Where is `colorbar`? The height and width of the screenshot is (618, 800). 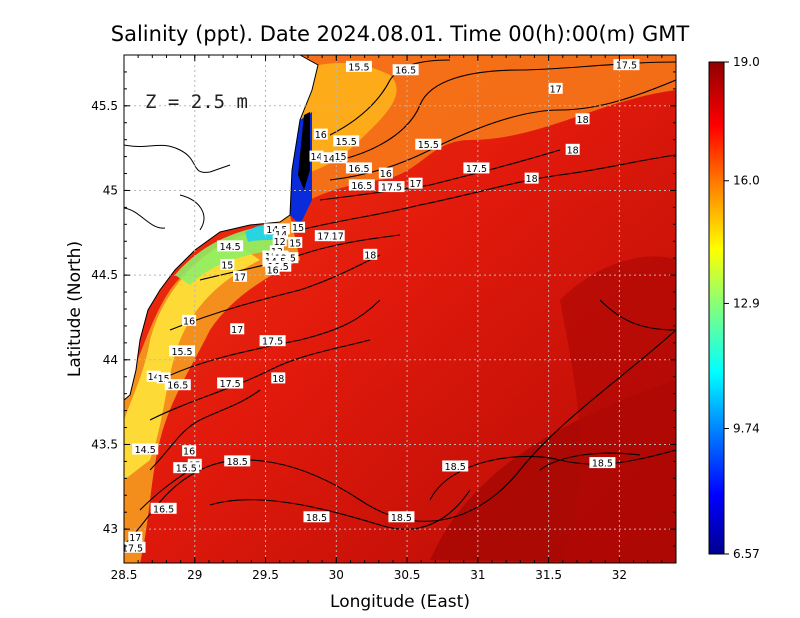 colorbar is located at coordinates (716, 308).